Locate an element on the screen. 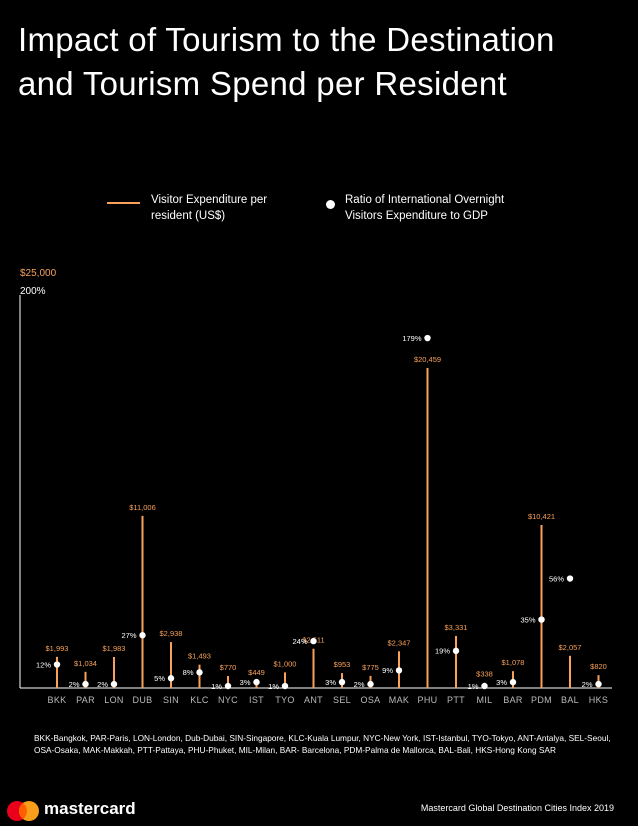  ratio-dot-lon is located at coordinates (114, 684).